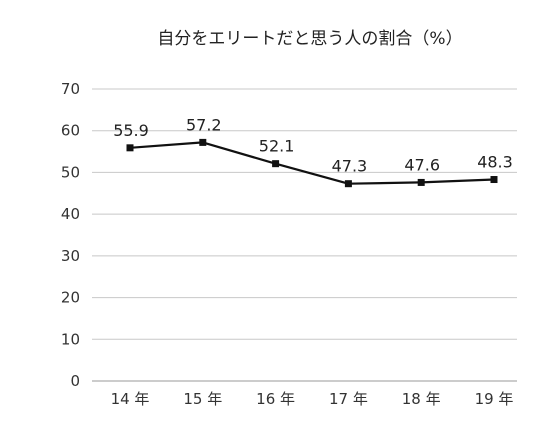  I want to click on x-axis-ticks: 14 年 15 年 16 年 17 年 18 年 19 年, so click(312, 399).